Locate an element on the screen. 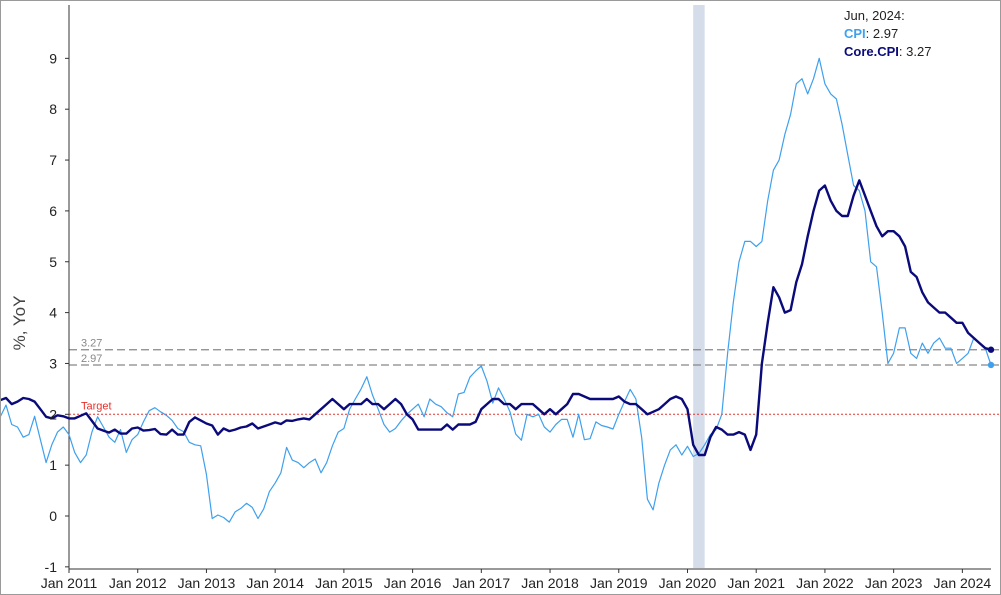  tooltip-cpi-name: CPI is located at coordinates (855, 33).